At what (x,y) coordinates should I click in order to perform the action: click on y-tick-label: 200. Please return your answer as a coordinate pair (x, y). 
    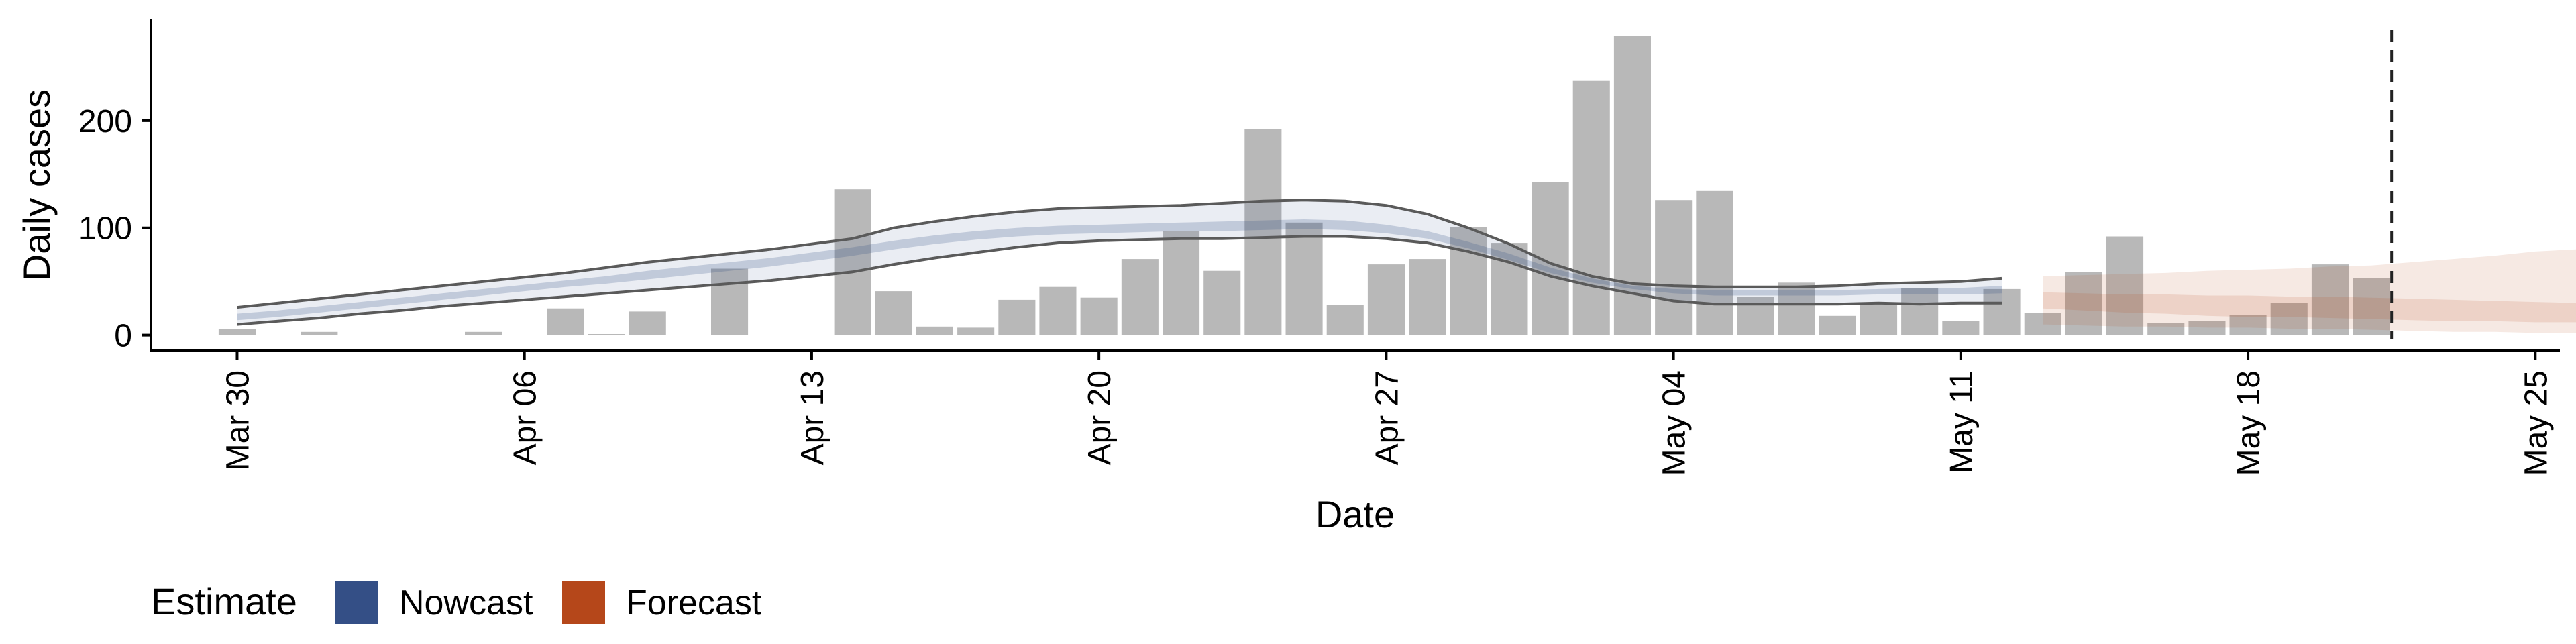
    Looking at the image, I should click on (105, 122).